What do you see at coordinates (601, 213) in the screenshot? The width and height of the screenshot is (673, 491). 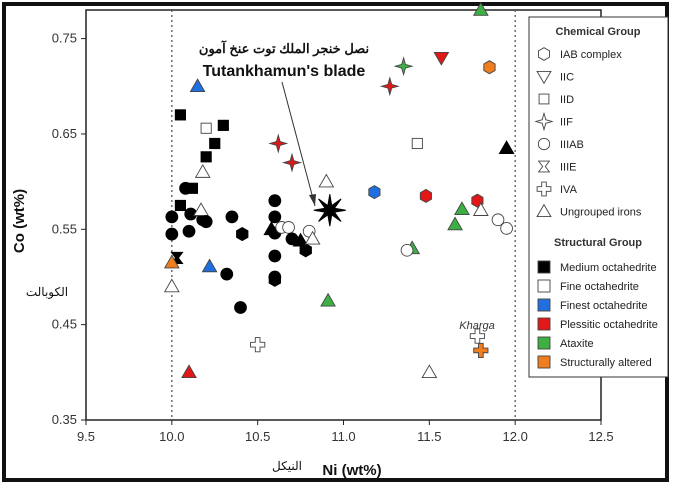 I see `legend-chemical-label: Ungrouped irons` at bounding box center [601, 213].